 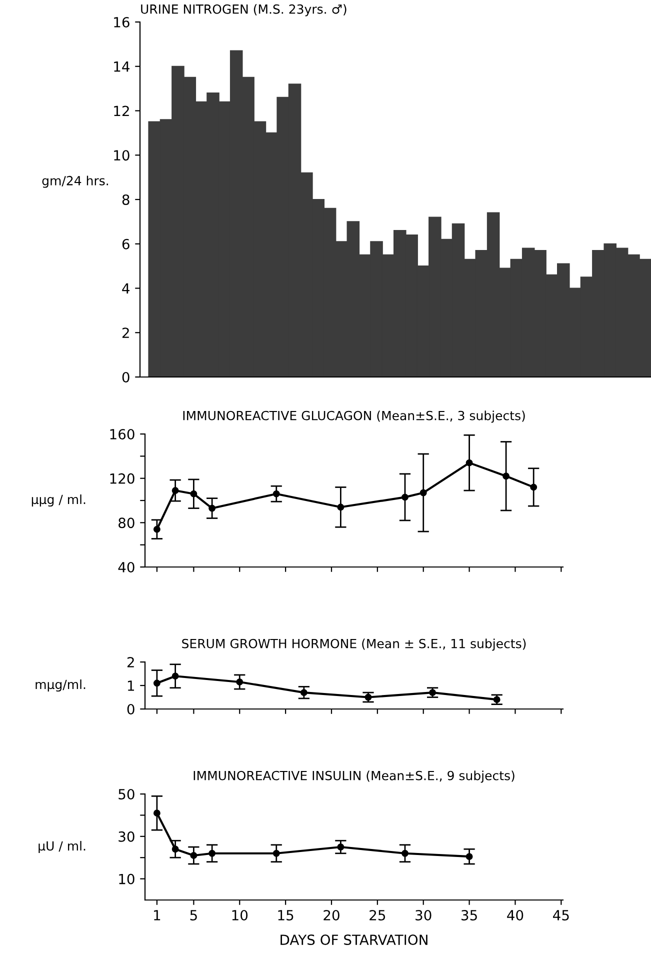 What do you see at coordinates (131, 685) in the screenshot?
I see `y-tick-label: 1` at bounding box center [131, 685].